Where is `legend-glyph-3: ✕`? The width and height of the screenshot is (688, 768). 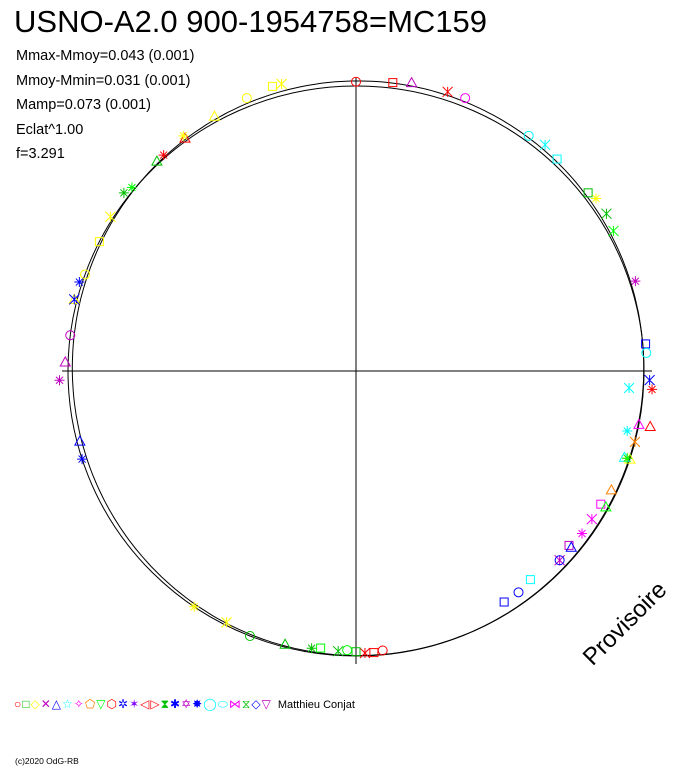 legend-glyph-3: ✕ is located at coordinates (45, 704).